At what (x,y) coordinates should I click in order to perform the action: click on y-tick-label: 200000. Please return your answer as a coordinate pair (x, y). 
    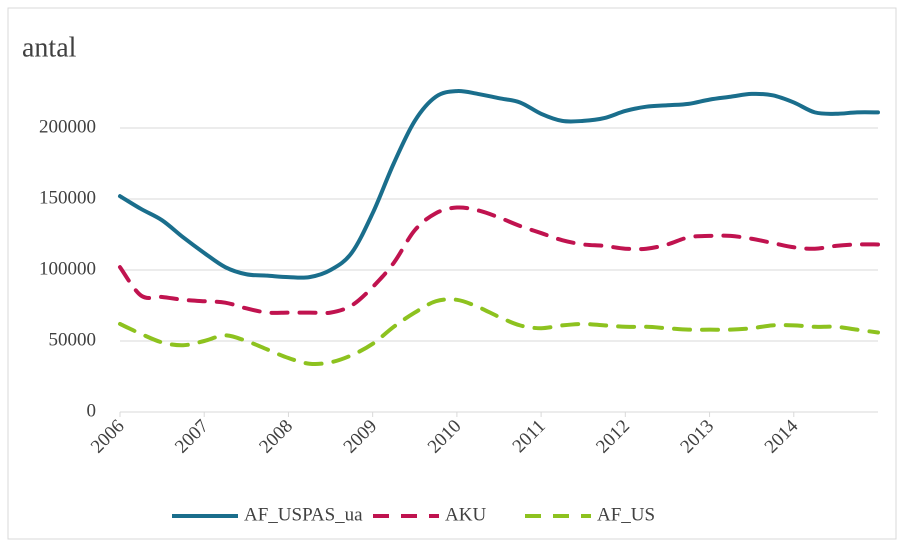
    Looking at the image, I should click on (67, 126).